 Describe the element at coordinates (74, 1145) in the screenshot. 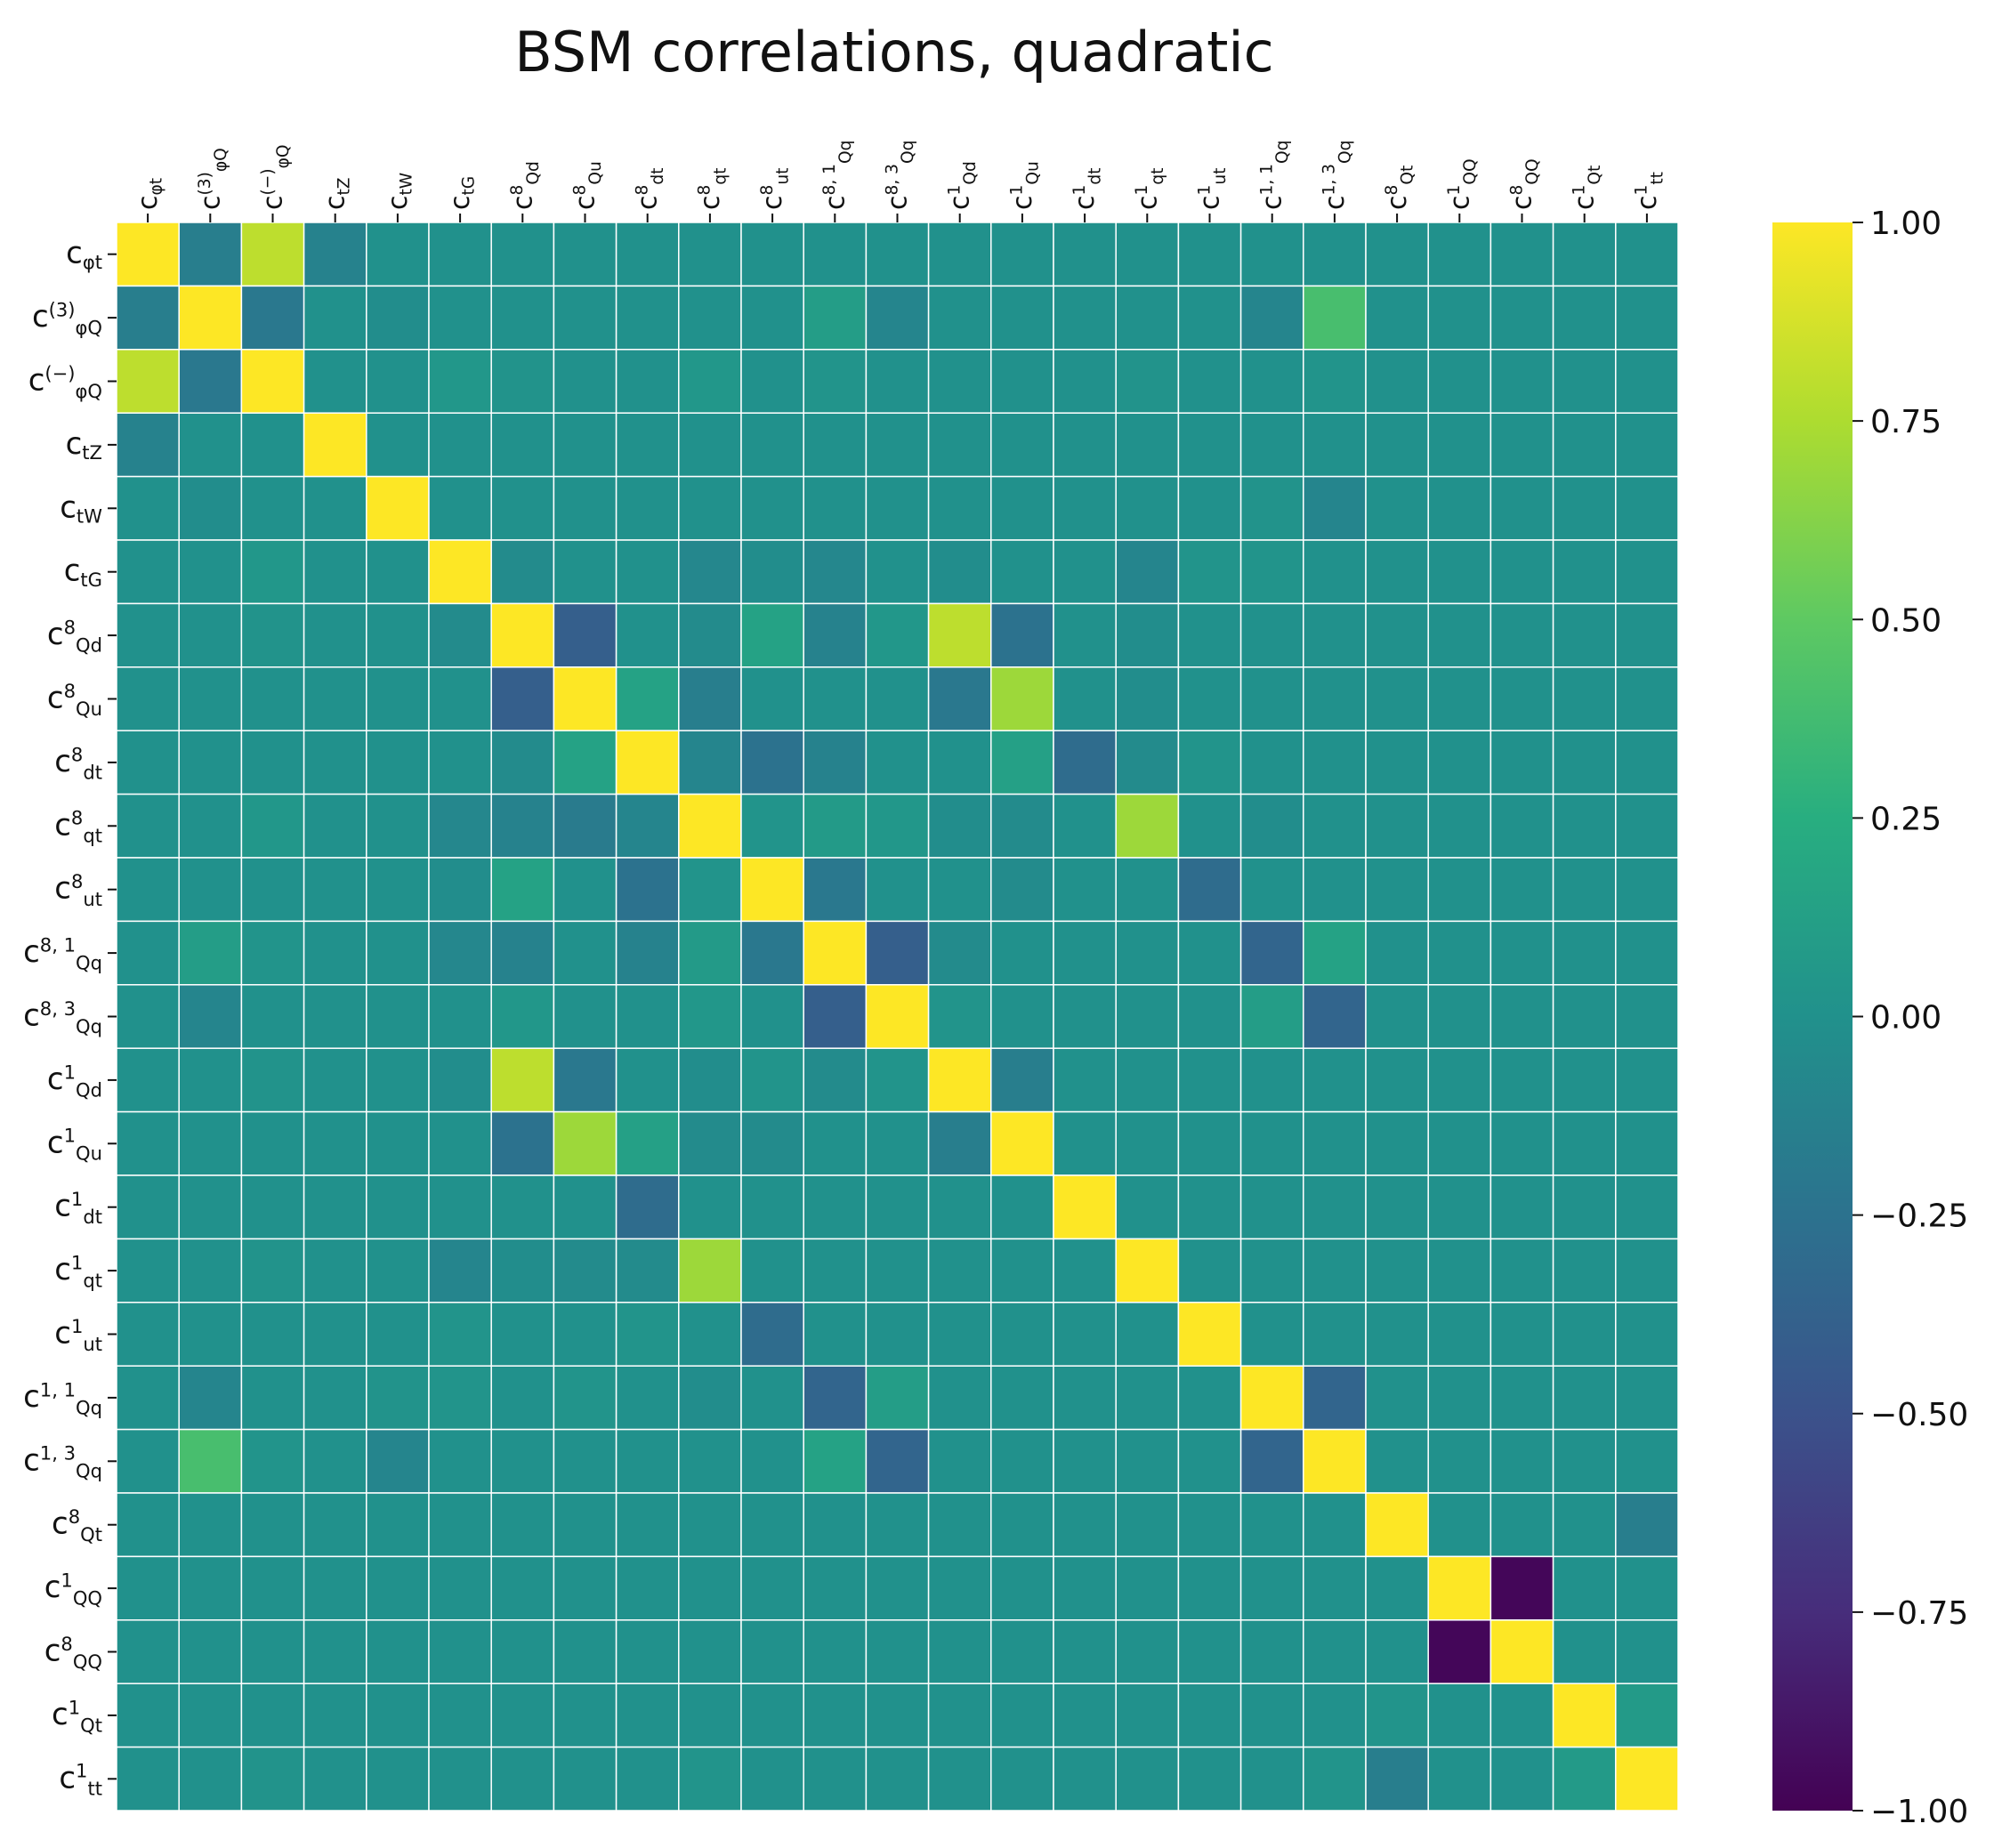

I see `y-tick-label: c1Qu` at that location.